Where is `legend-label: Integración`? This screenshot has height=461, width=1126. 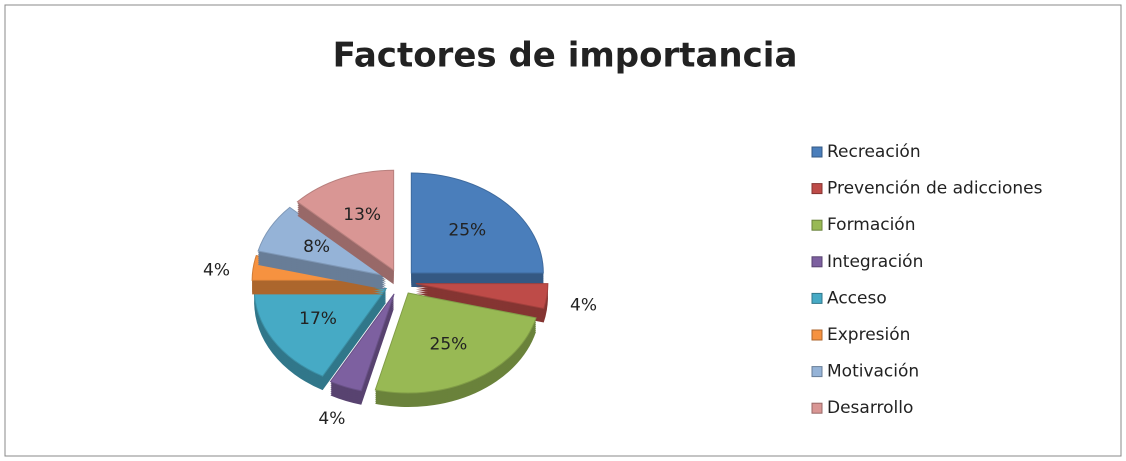 legend-label: Integración is located at coordinates (875, 262).